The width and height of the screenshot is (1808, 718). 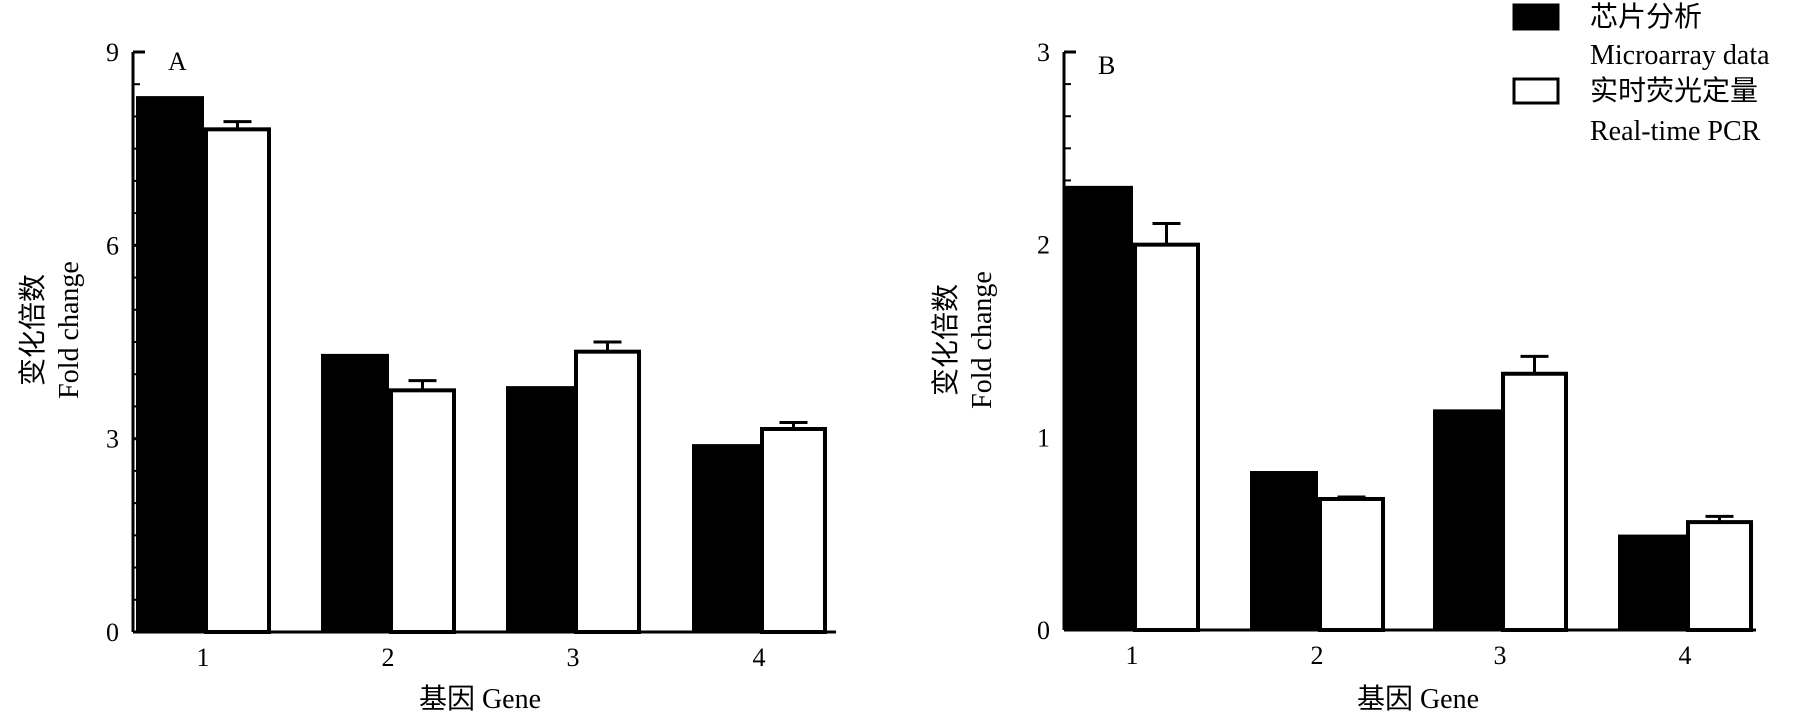 I want to click on y-axis-title-en-a: Fold change, so click(x=69, y=330).